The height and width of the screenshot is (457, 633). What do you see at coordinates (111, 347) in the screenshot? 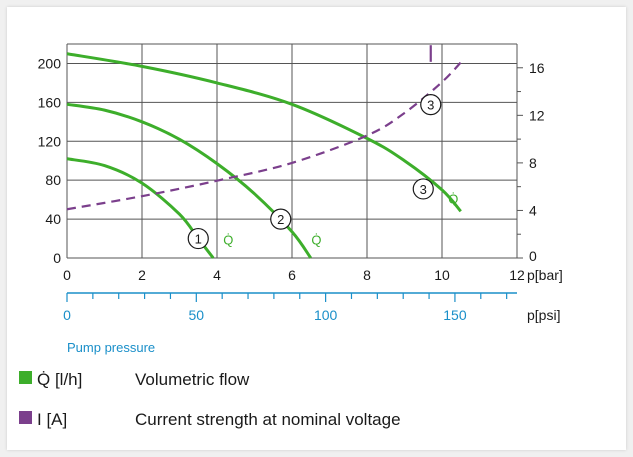
I see `pump-pressure-label: Pump pressure` at bounding box center [111, 347].